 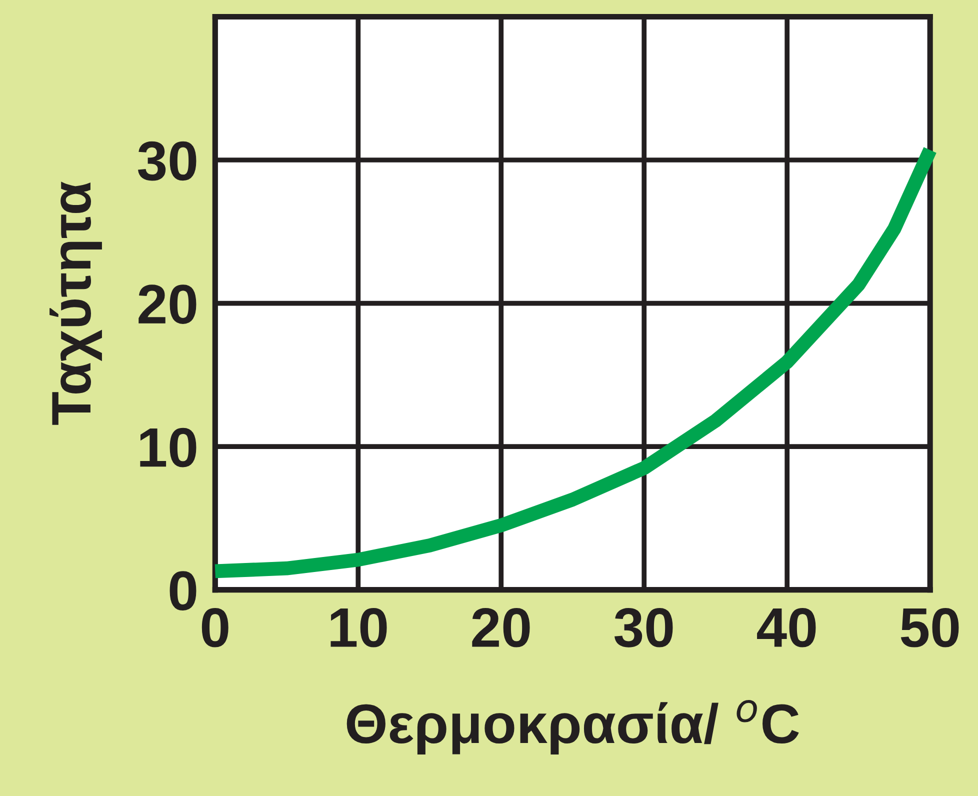 What do you see at coordinates (167, 161) in the screenshot?
I see `y-tick-label: 30` at bounding box center [167, 161].